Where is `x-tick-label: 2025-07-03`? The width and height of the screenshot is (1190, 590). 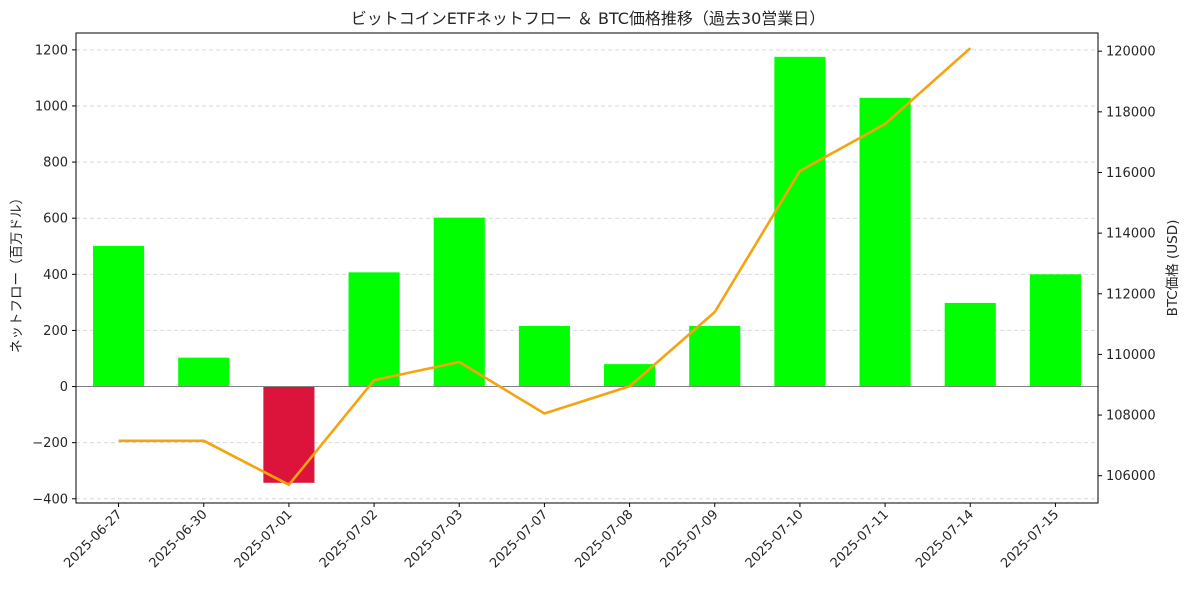 x-tick-label: 2025-07-03 is located at coordinates (434, 539).